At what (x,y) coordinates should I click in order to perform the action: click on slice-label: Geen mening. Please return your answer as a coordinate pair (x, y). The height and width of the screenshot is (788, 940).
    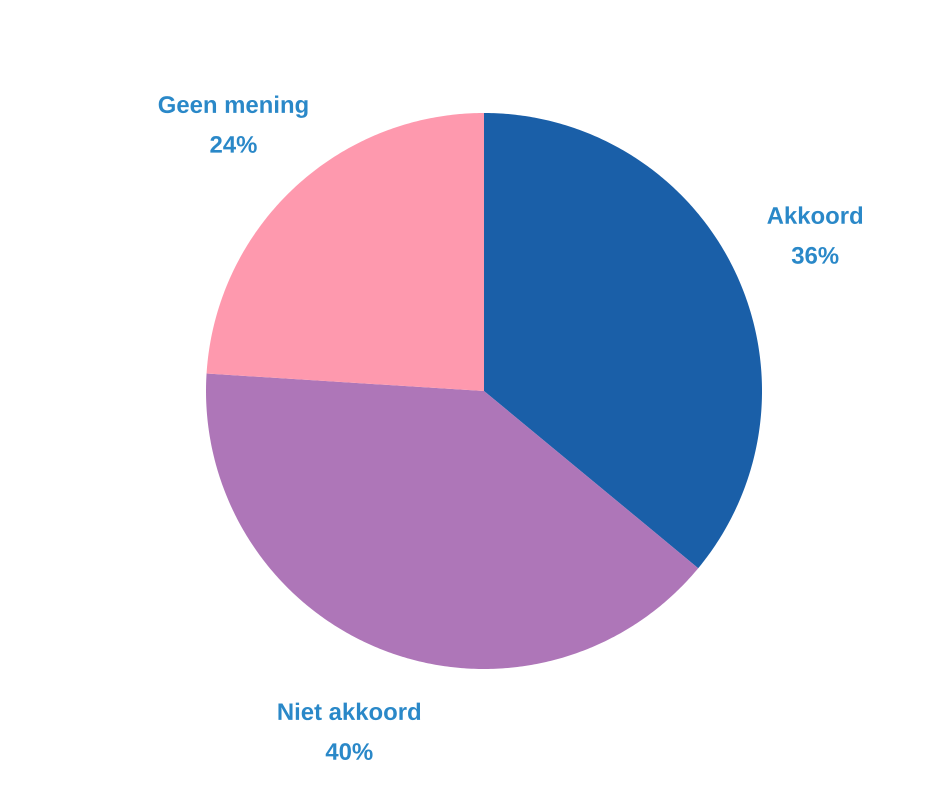
    Looking at the image, I should click on (233, 107).